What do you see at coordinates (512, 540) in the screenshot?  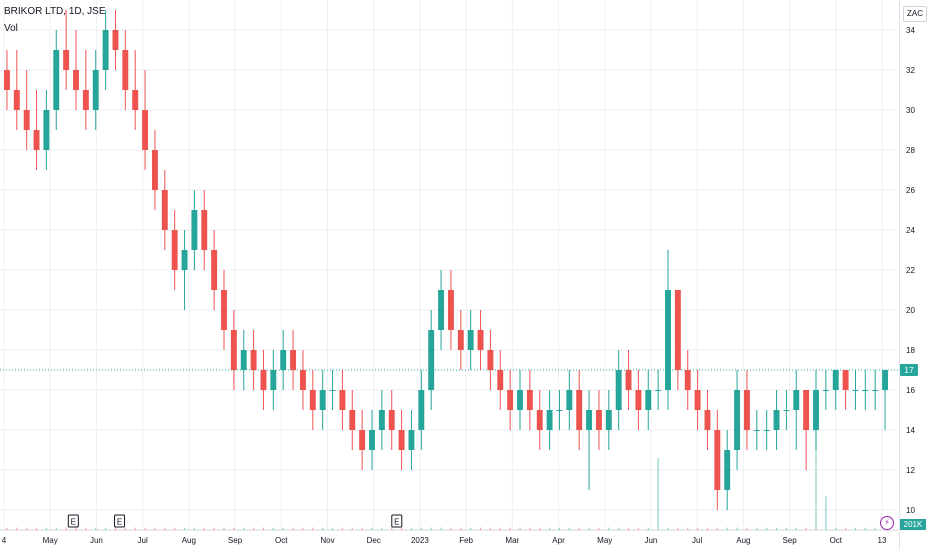 I see `time-tick-label: Mar` at bounding box center [512, 540].